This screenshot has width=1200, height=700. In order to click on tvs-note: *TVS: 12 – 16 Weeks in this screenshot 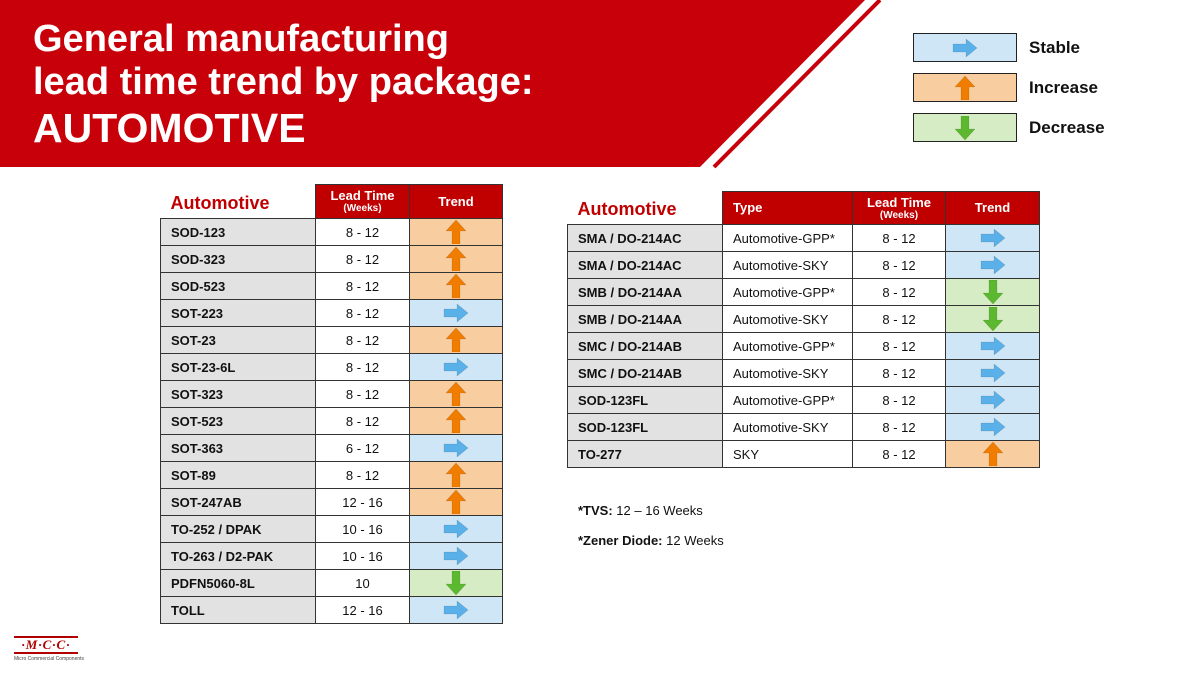, I will do `click(640, 510)`.